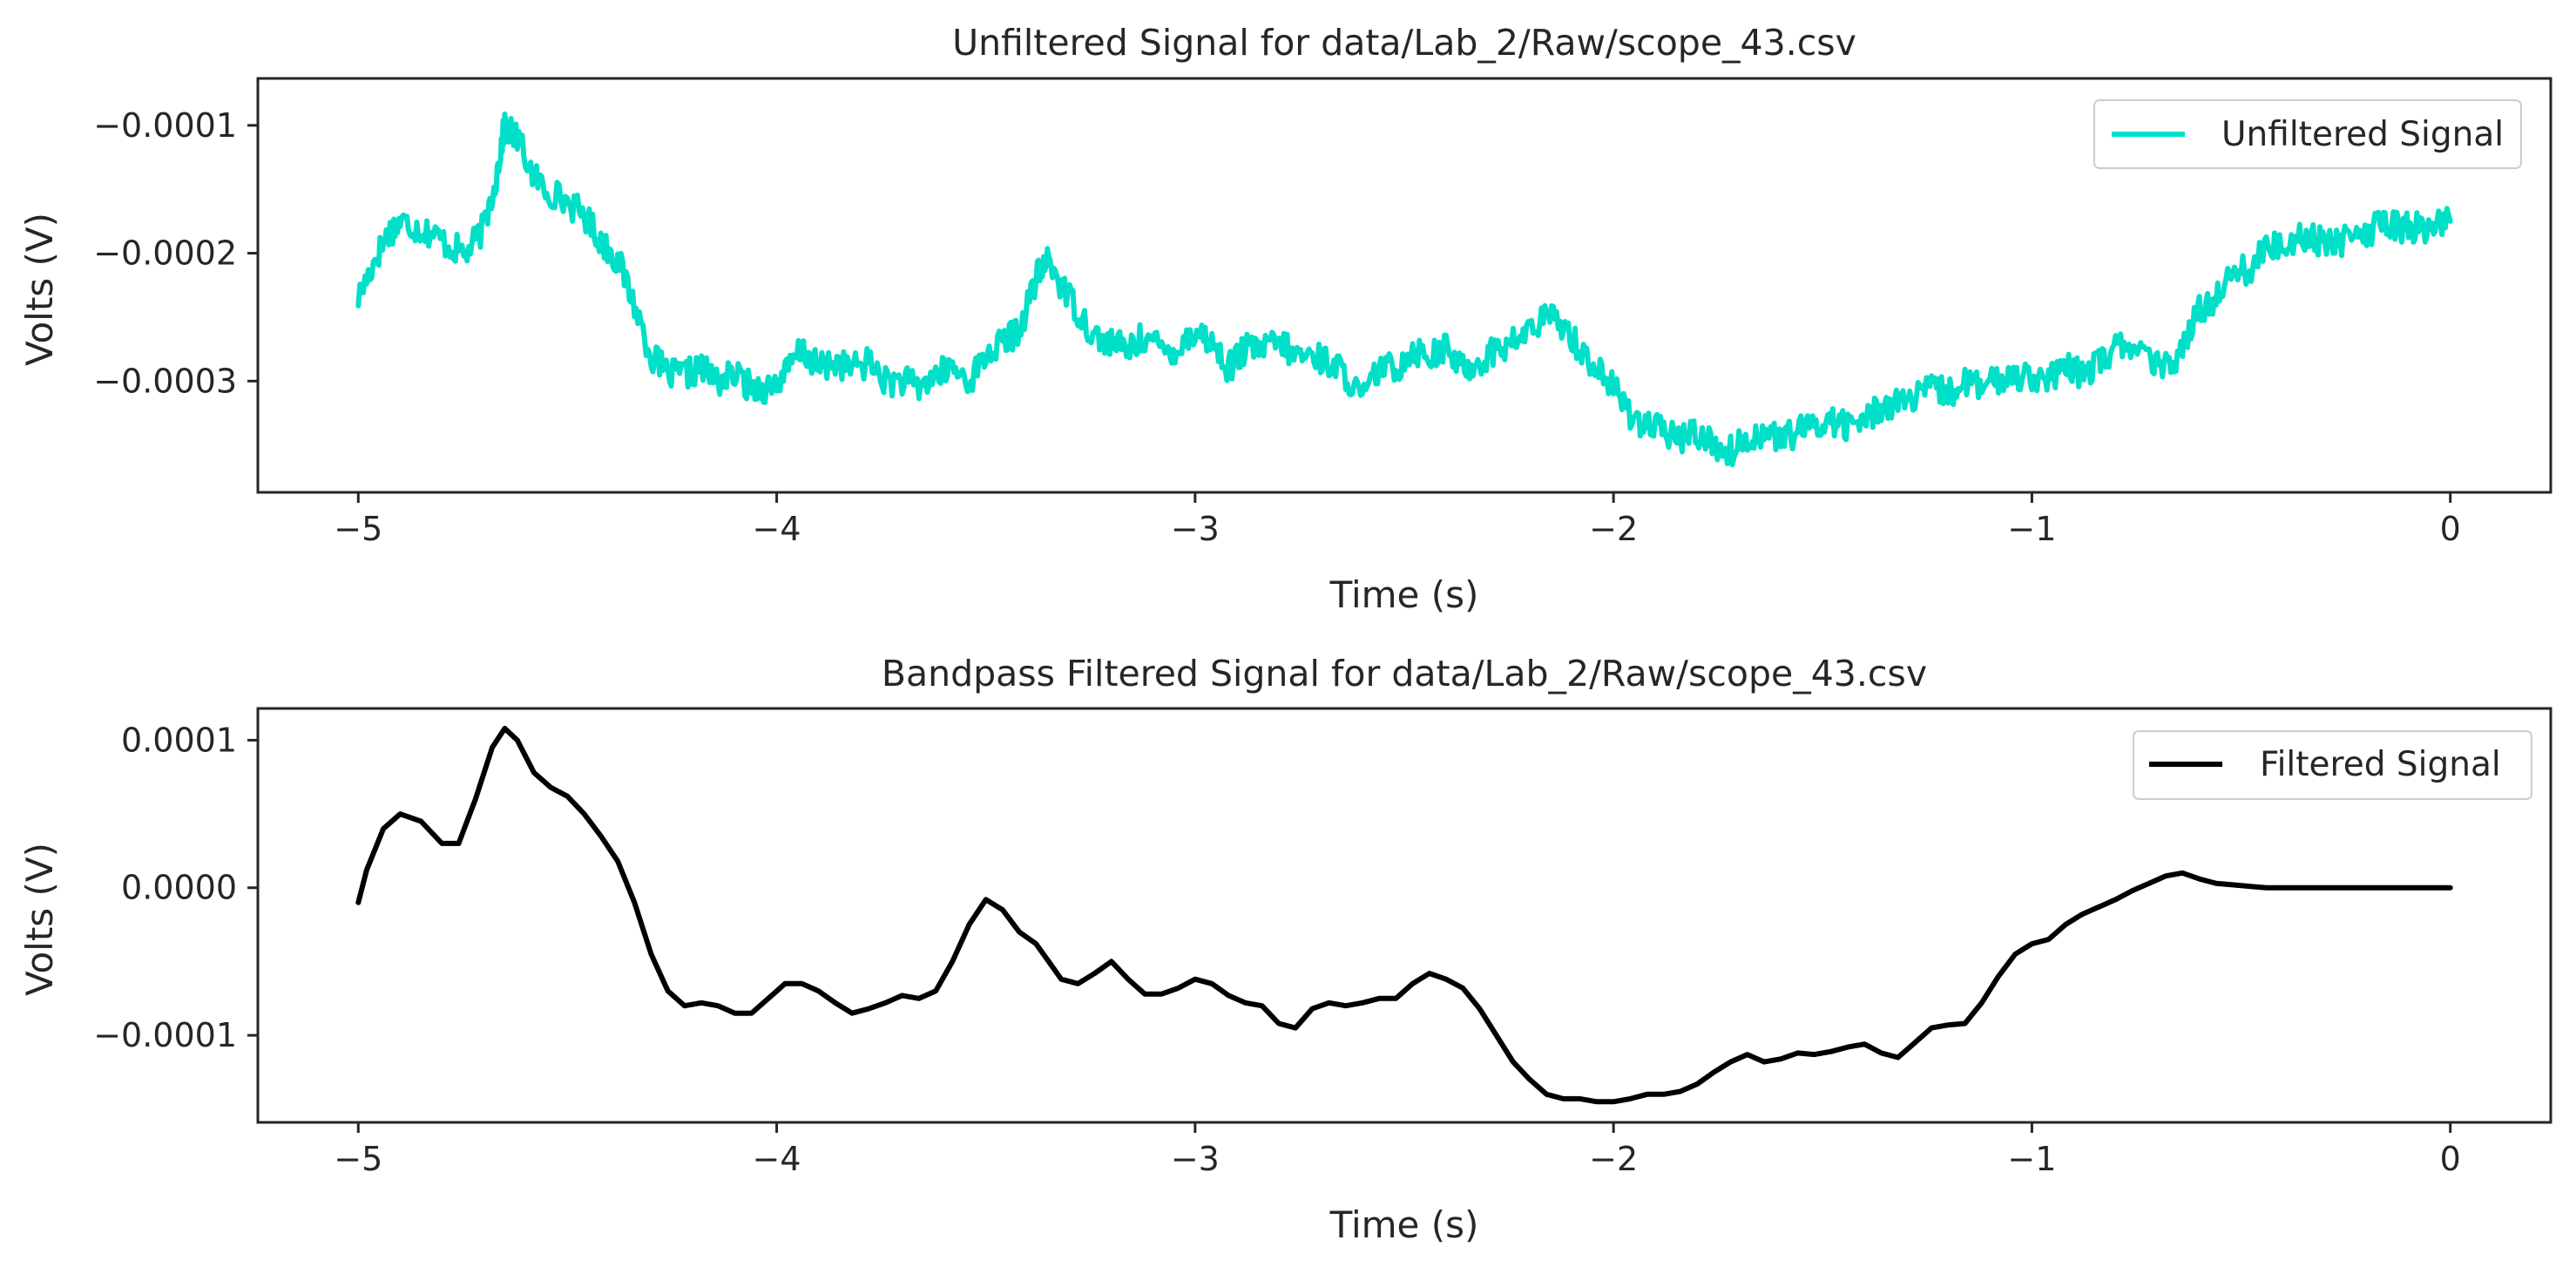  What do you see at coordinates (179, 740) in the screenshot?
I see `y-tick-label: 0.0001` at bounding box center [179, 740].